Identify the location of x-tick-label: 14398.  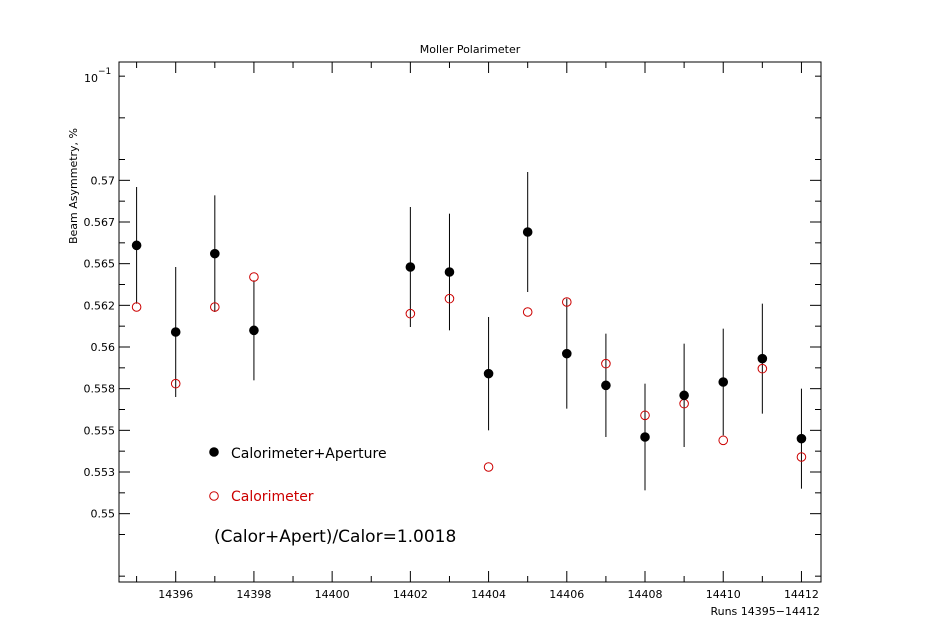
(253, 594).